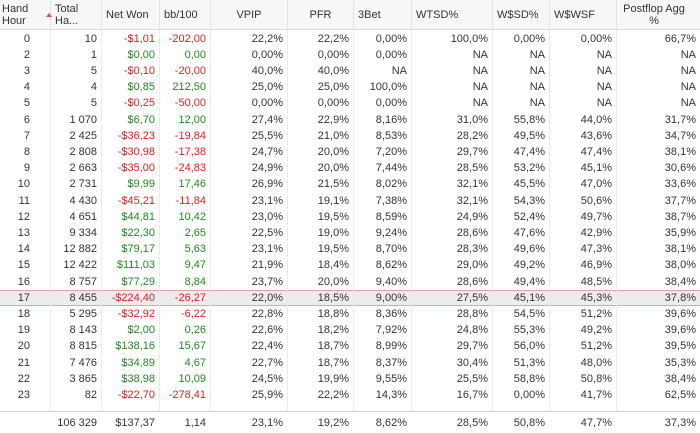 The image size is (700, 433). What do you see at coordinates (83, 168) in the screenshot?
I see `cell-total: 2 663` at bounding box center [83, 168].